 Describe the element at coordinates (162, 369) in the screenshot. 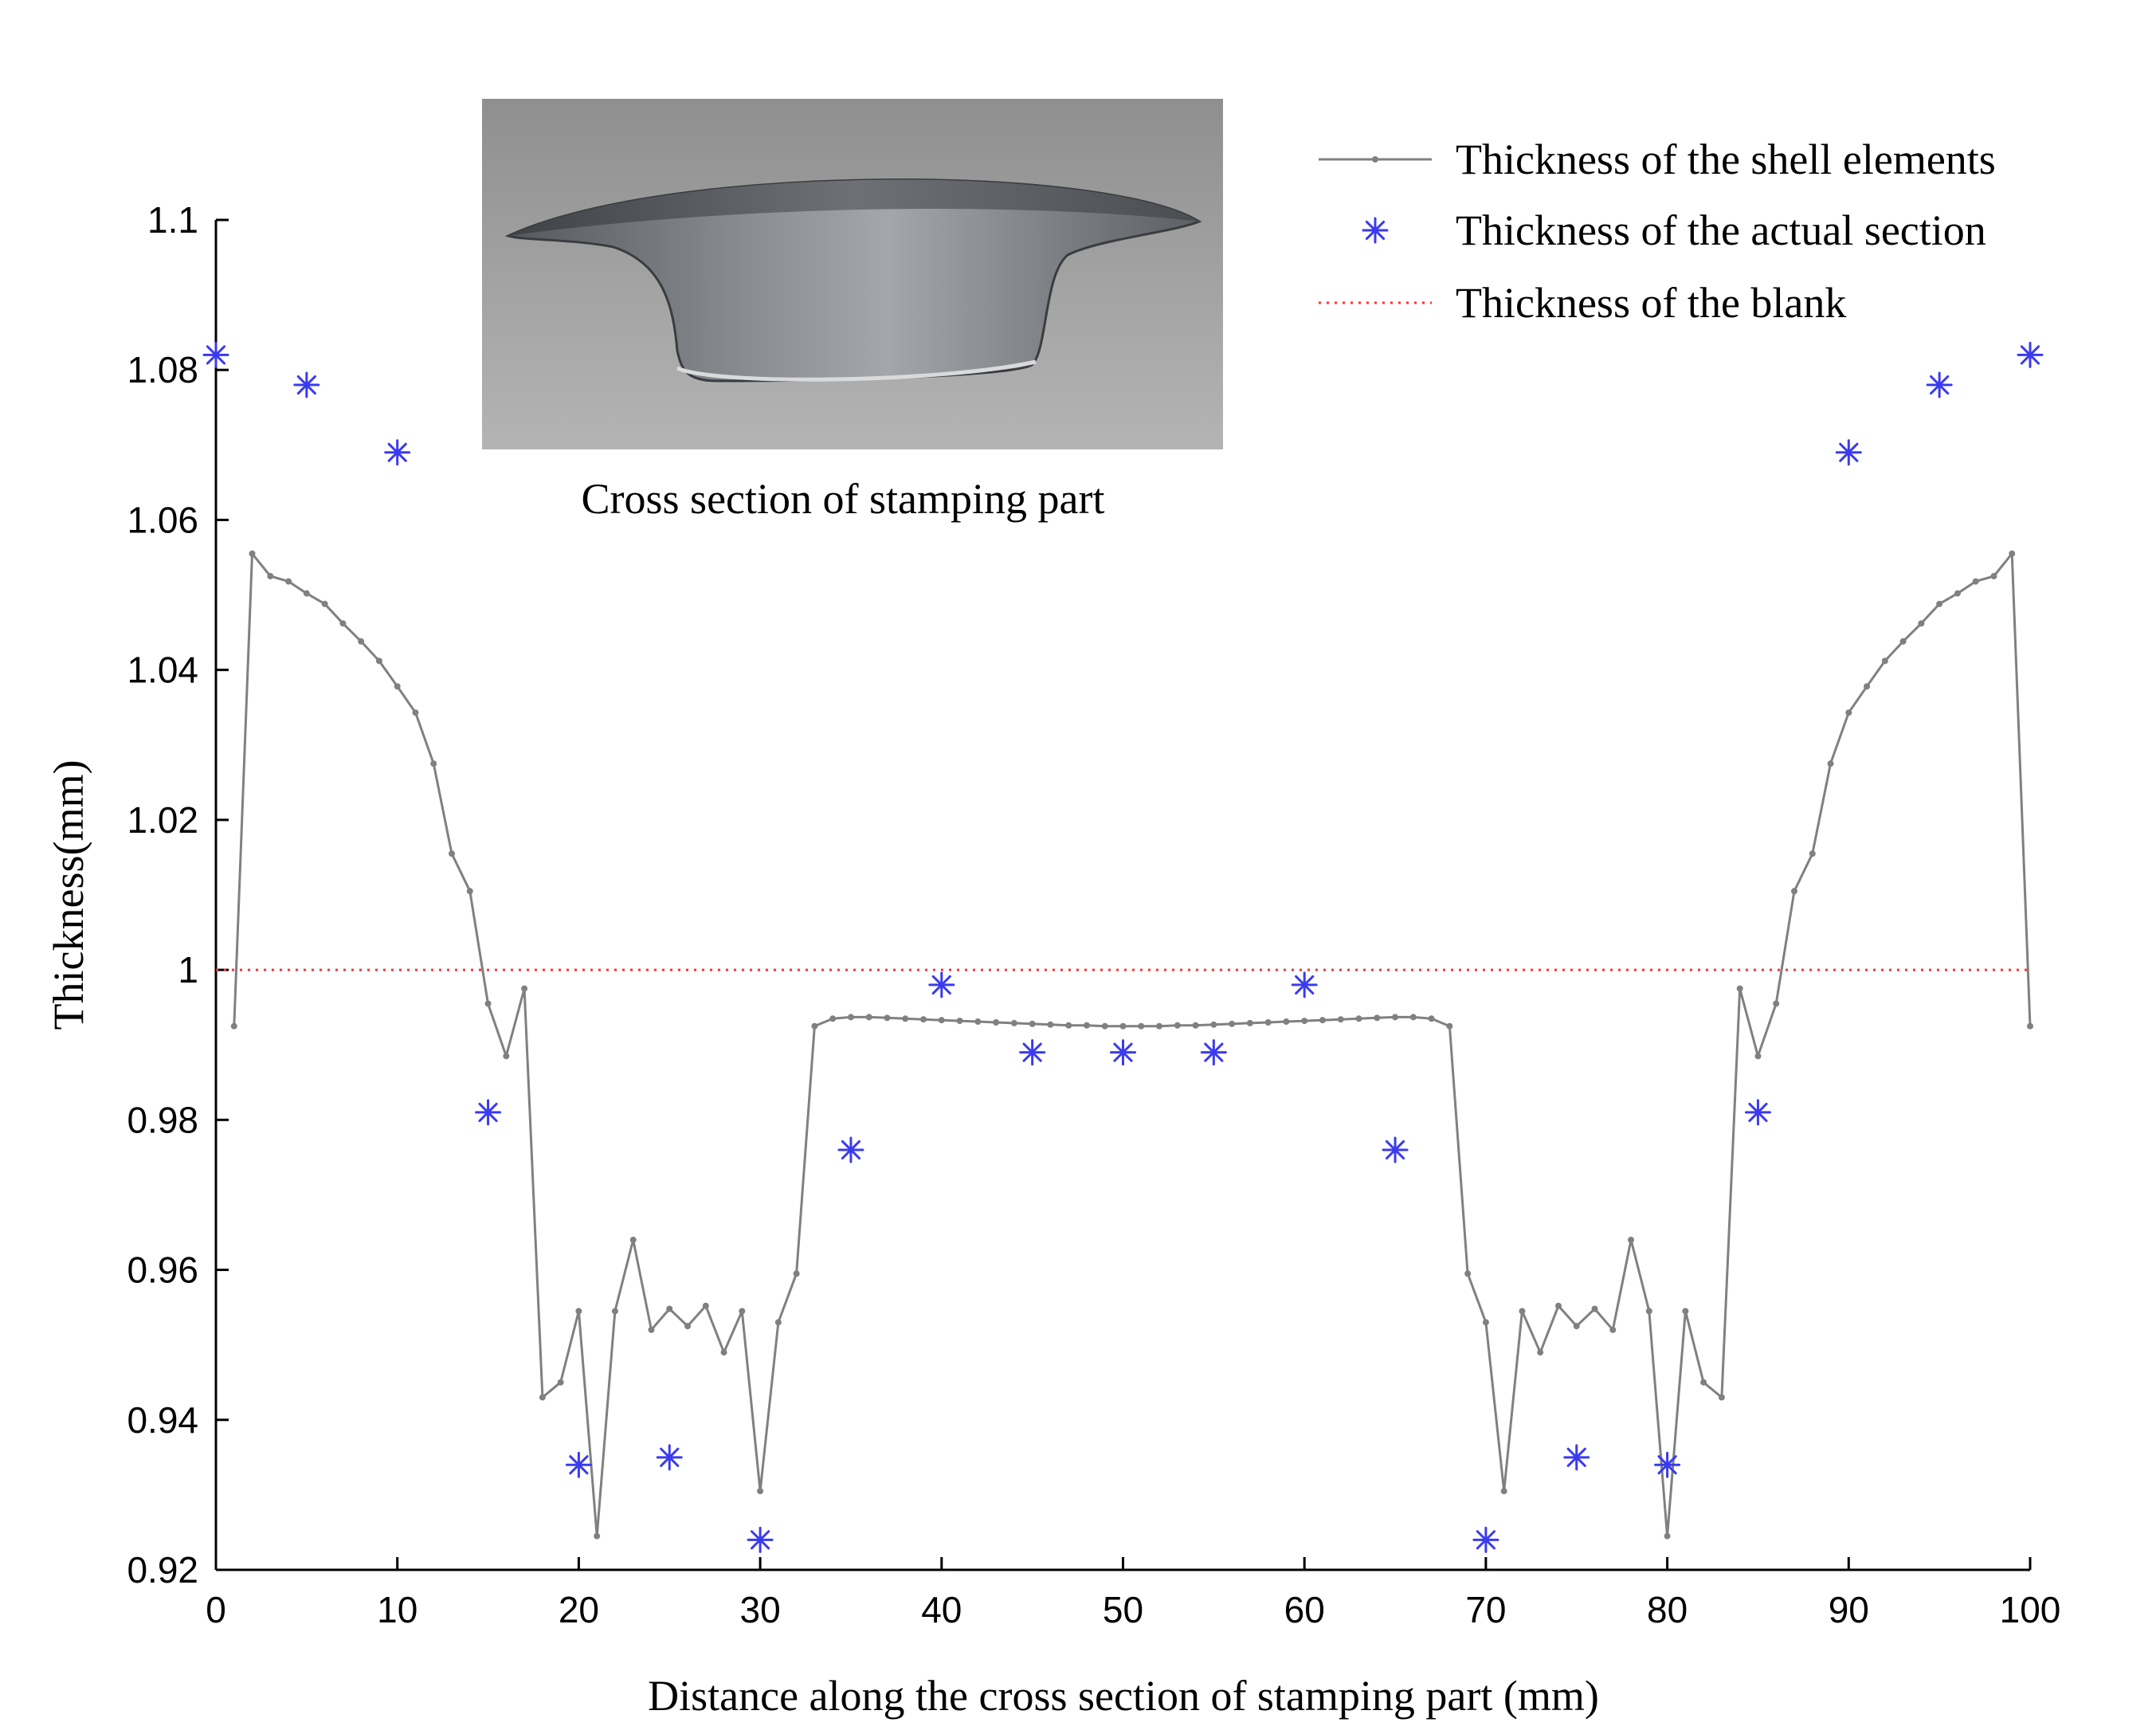

I see `y-tick-label: 1.08` at that location.